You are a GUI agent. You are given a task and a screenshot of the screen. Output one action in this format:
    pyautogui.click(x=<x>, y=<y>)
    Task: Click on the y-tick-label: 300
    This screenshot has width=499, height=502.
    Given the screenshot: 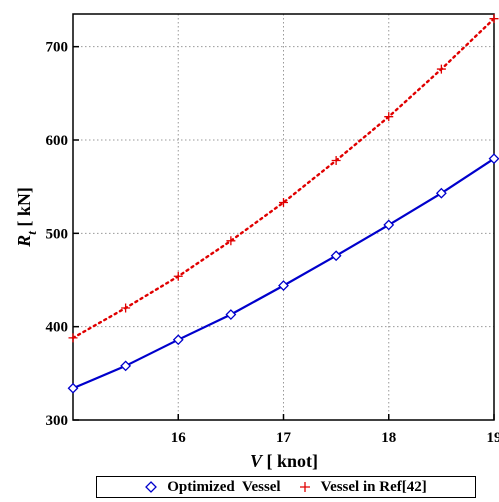 What is the action you would take?
    pyautogui.click(x=57, y=421)
    